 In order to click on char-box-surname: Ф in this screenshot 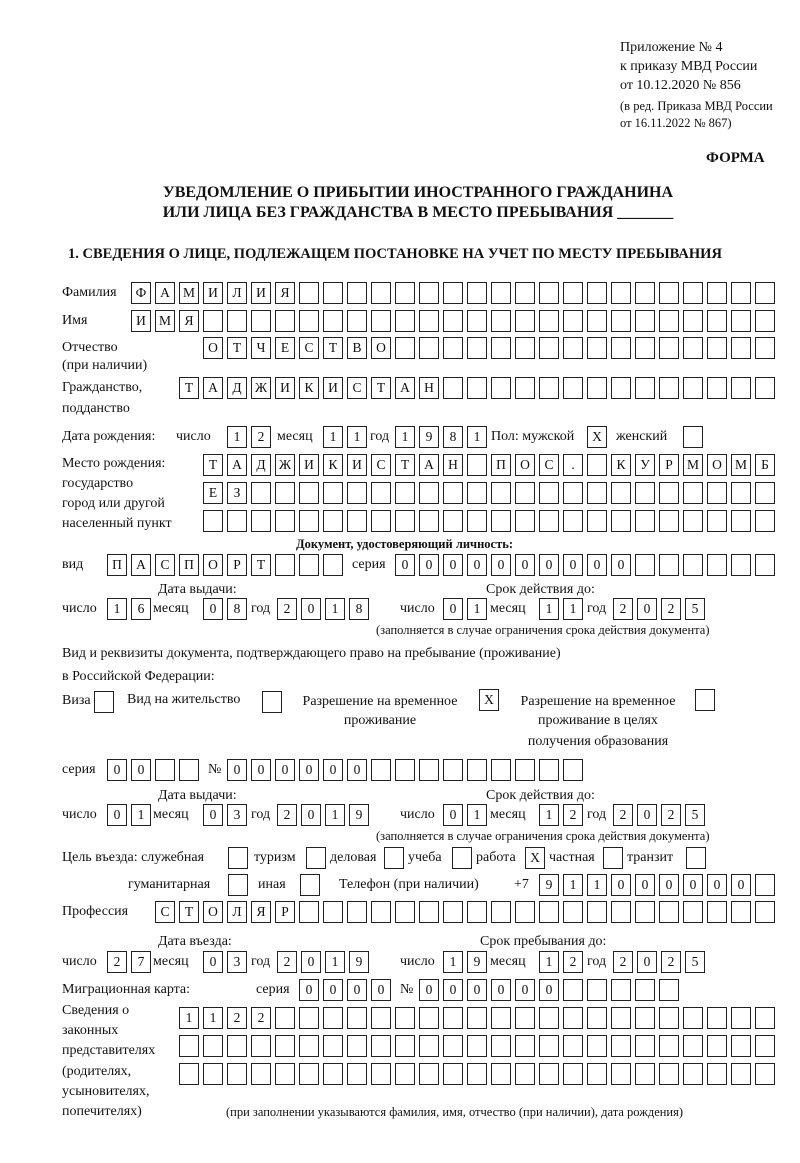, I will do `click(141, 293)`.